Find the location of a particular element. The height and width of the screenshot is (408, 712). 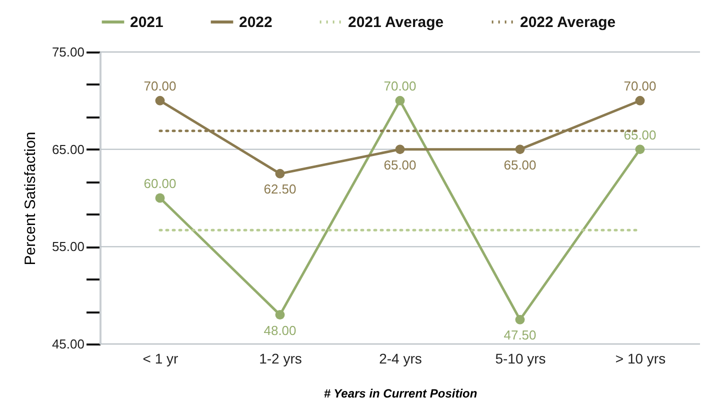

x-tick-label: 1-2 yrs is located at coordinates (280, 358).